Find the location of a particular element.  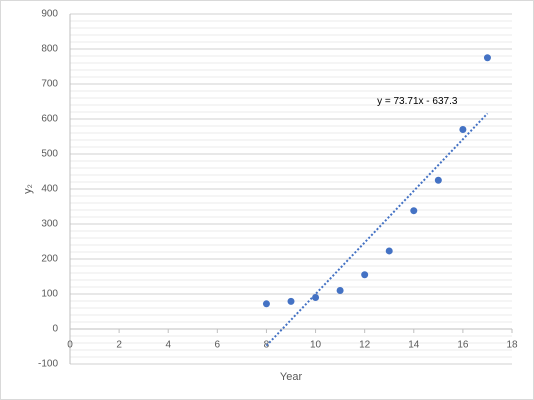

x-tick-label: 12 is located at coordinates (365, 345).